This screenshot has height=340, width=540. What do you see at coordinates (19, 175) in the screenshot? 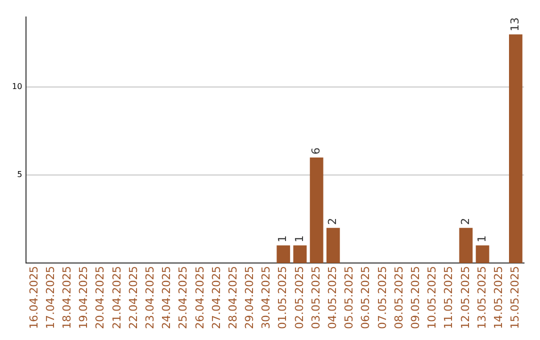
I see `y-tick-label: 5` at bounding box center [19, 175].